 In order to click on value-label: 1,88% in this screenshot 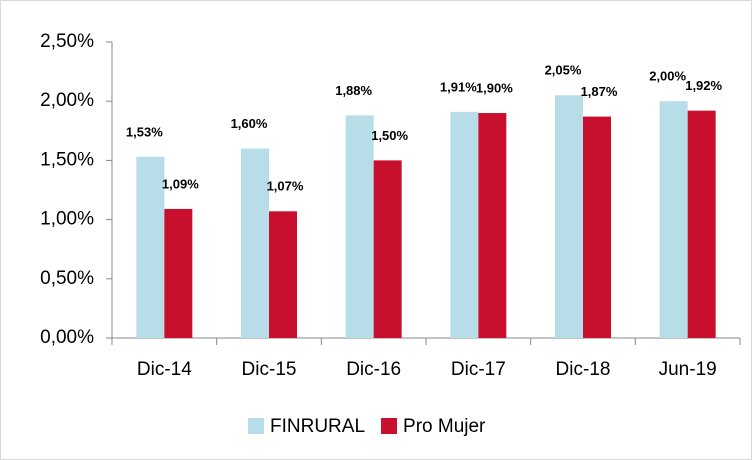, I will do `click(353, 90)`.